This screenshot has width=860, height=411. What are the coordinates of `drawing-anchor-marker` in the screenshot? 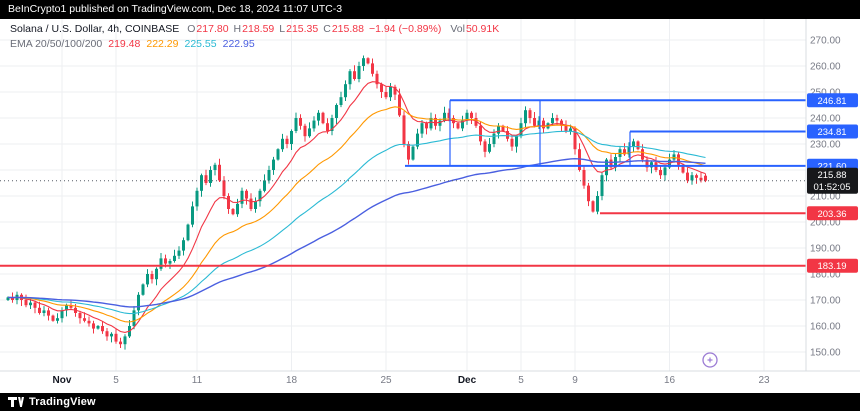 It's located at (710, 360).